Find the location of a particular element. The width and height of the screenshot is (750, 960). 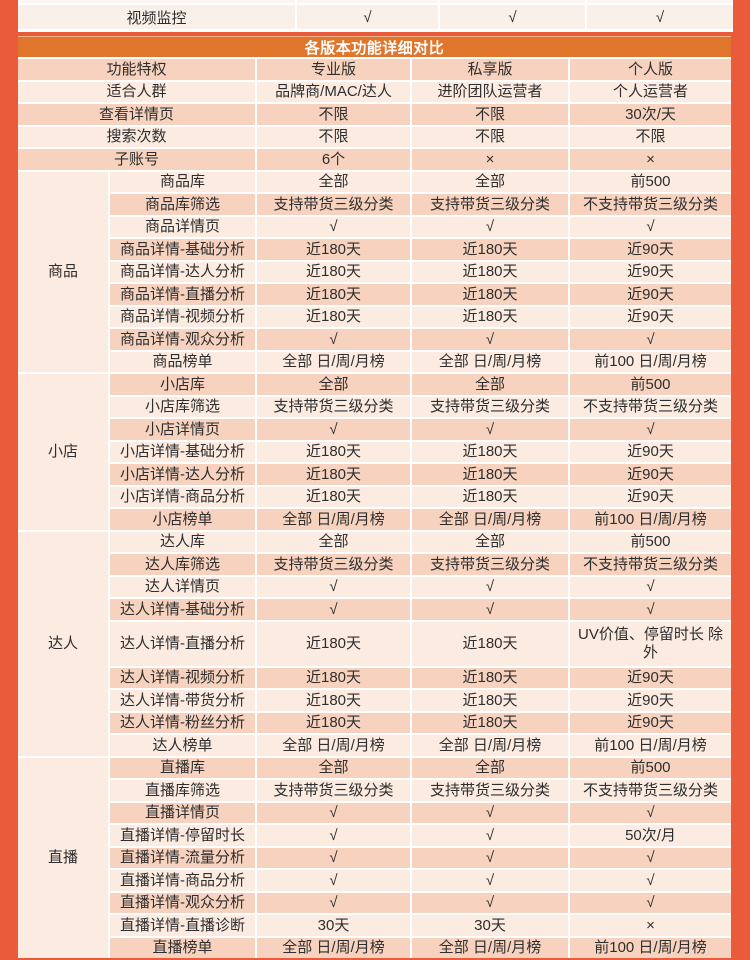

feature-label: 视频监控 is located at coordinates (156, 17).